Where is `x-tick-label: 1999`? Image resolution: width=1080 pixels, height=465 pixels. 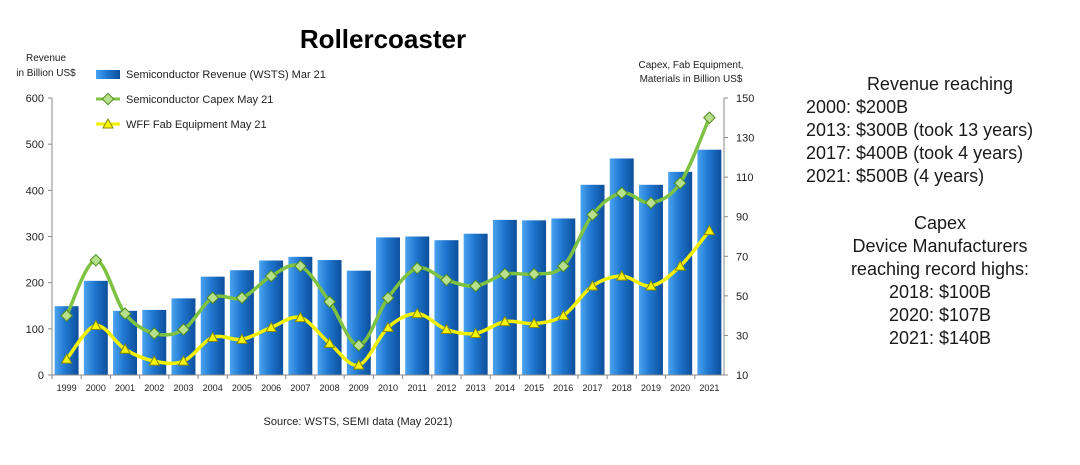 x-tick-label: 1999 is located at coordinates (67, 388).